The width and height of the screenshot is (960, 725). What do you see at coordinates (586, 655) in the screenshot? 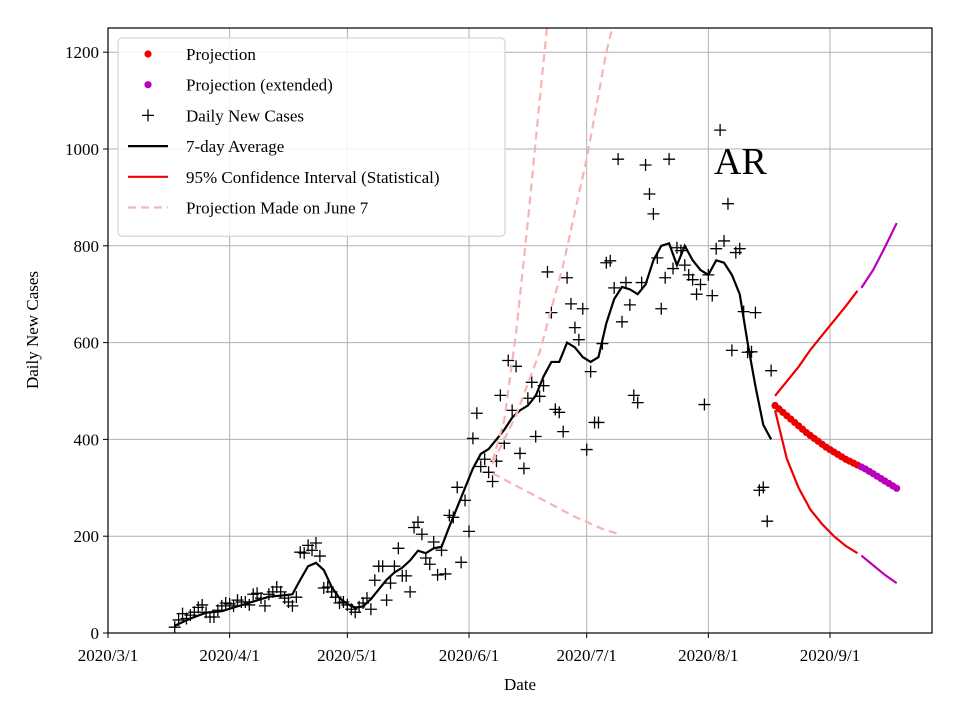
I see `x-tick-label: 2020/7/1` at bounding box center [586, 655].